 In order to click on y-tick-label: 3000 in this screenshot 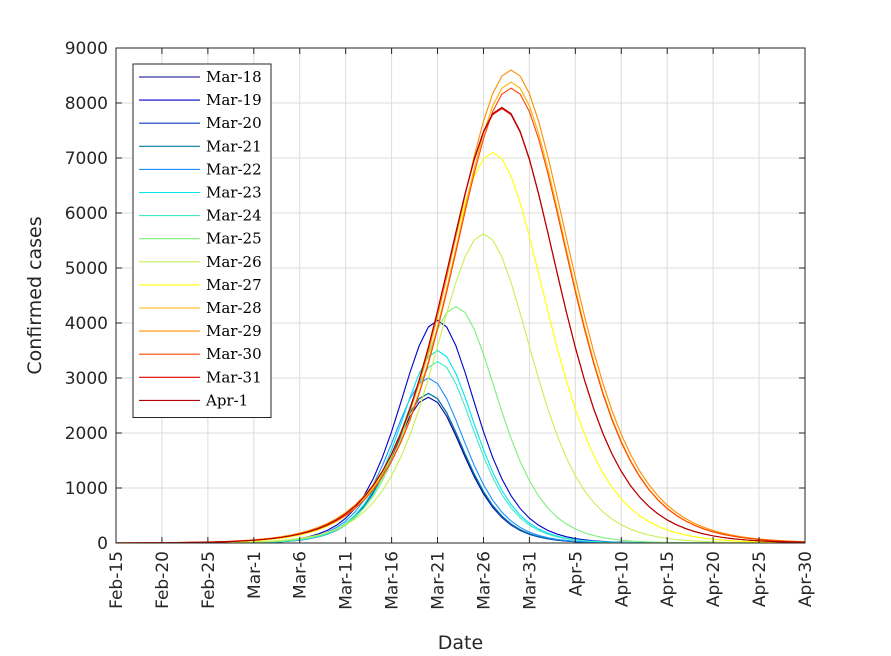, I will do `click(86, 379)`.